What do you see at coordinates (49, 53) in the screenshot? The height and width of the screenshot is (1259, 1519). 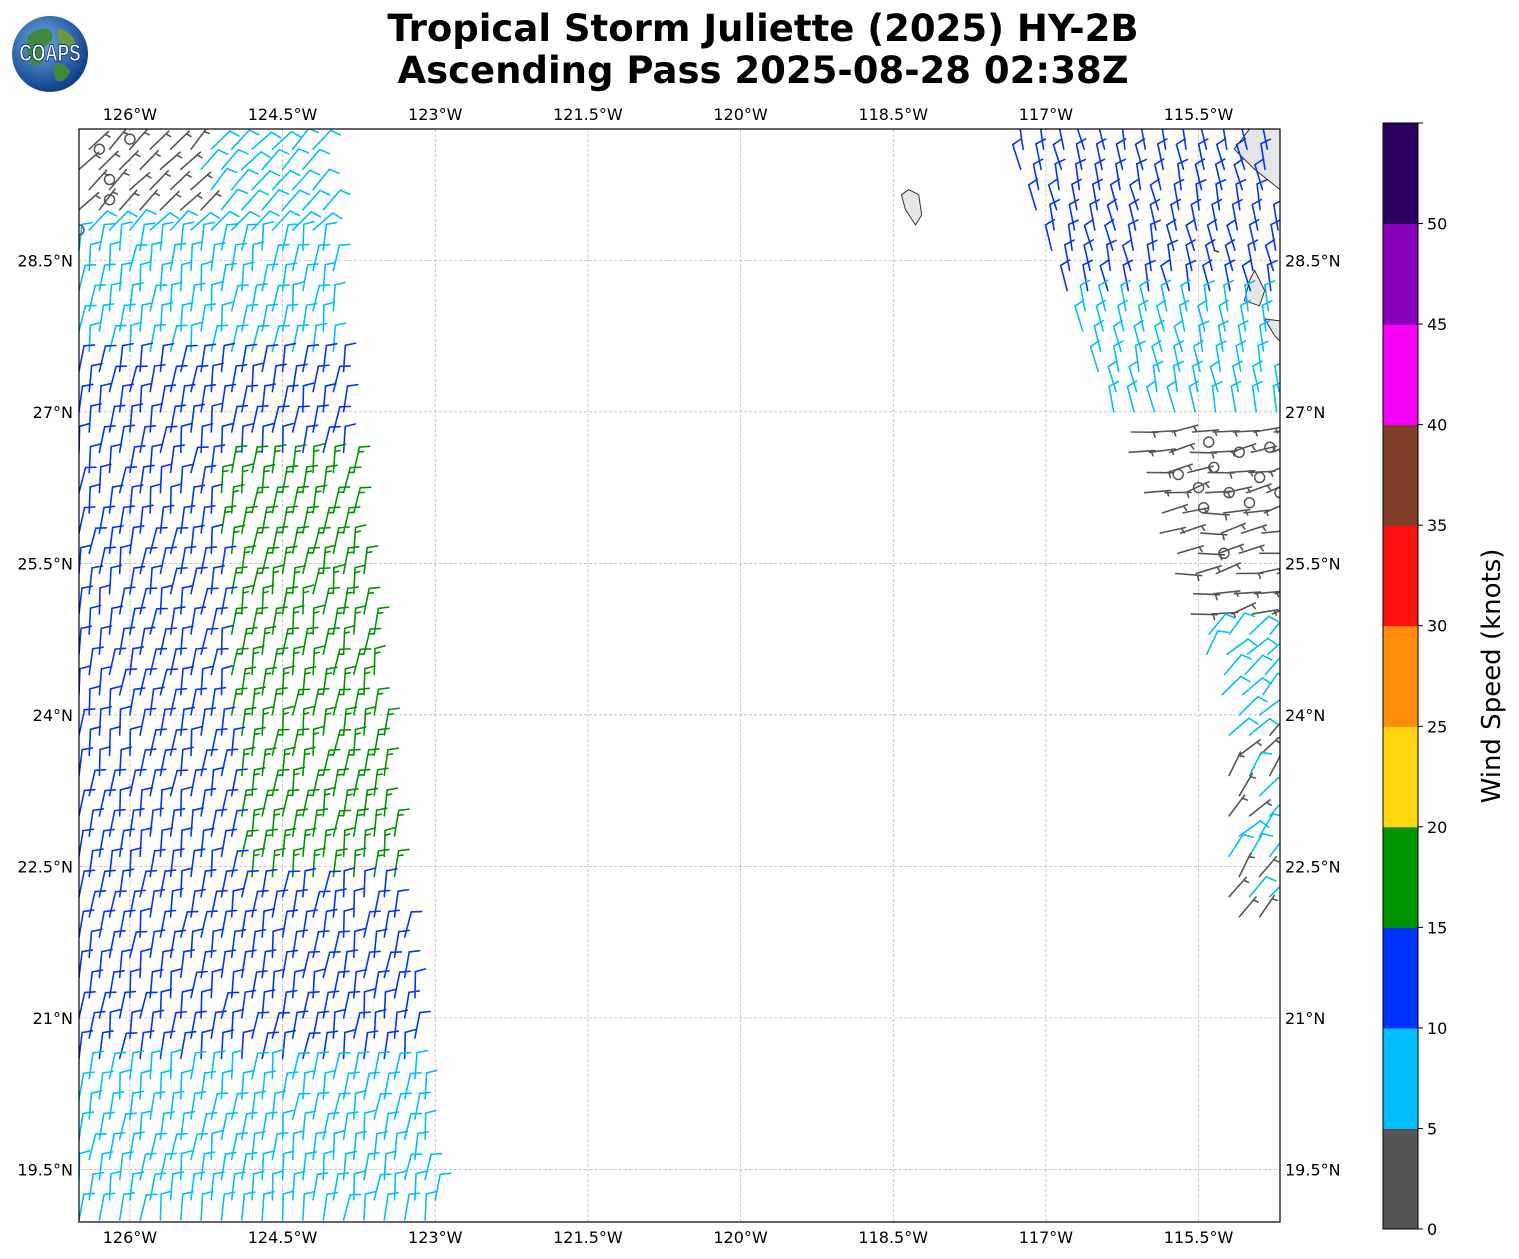 I see `logo-text: COAPS` at bounding box center [49, 53].